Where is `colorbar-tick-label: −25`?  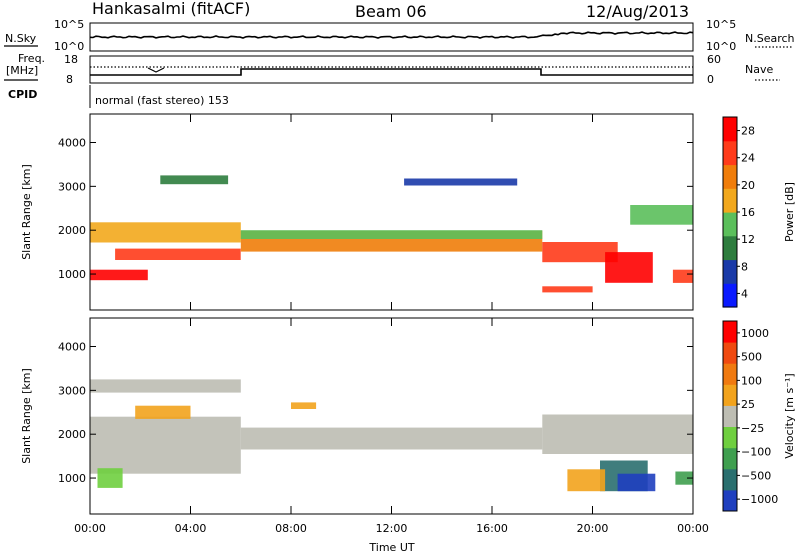 colorbar-tick-label: −25 is located at coordinates (752, 428).